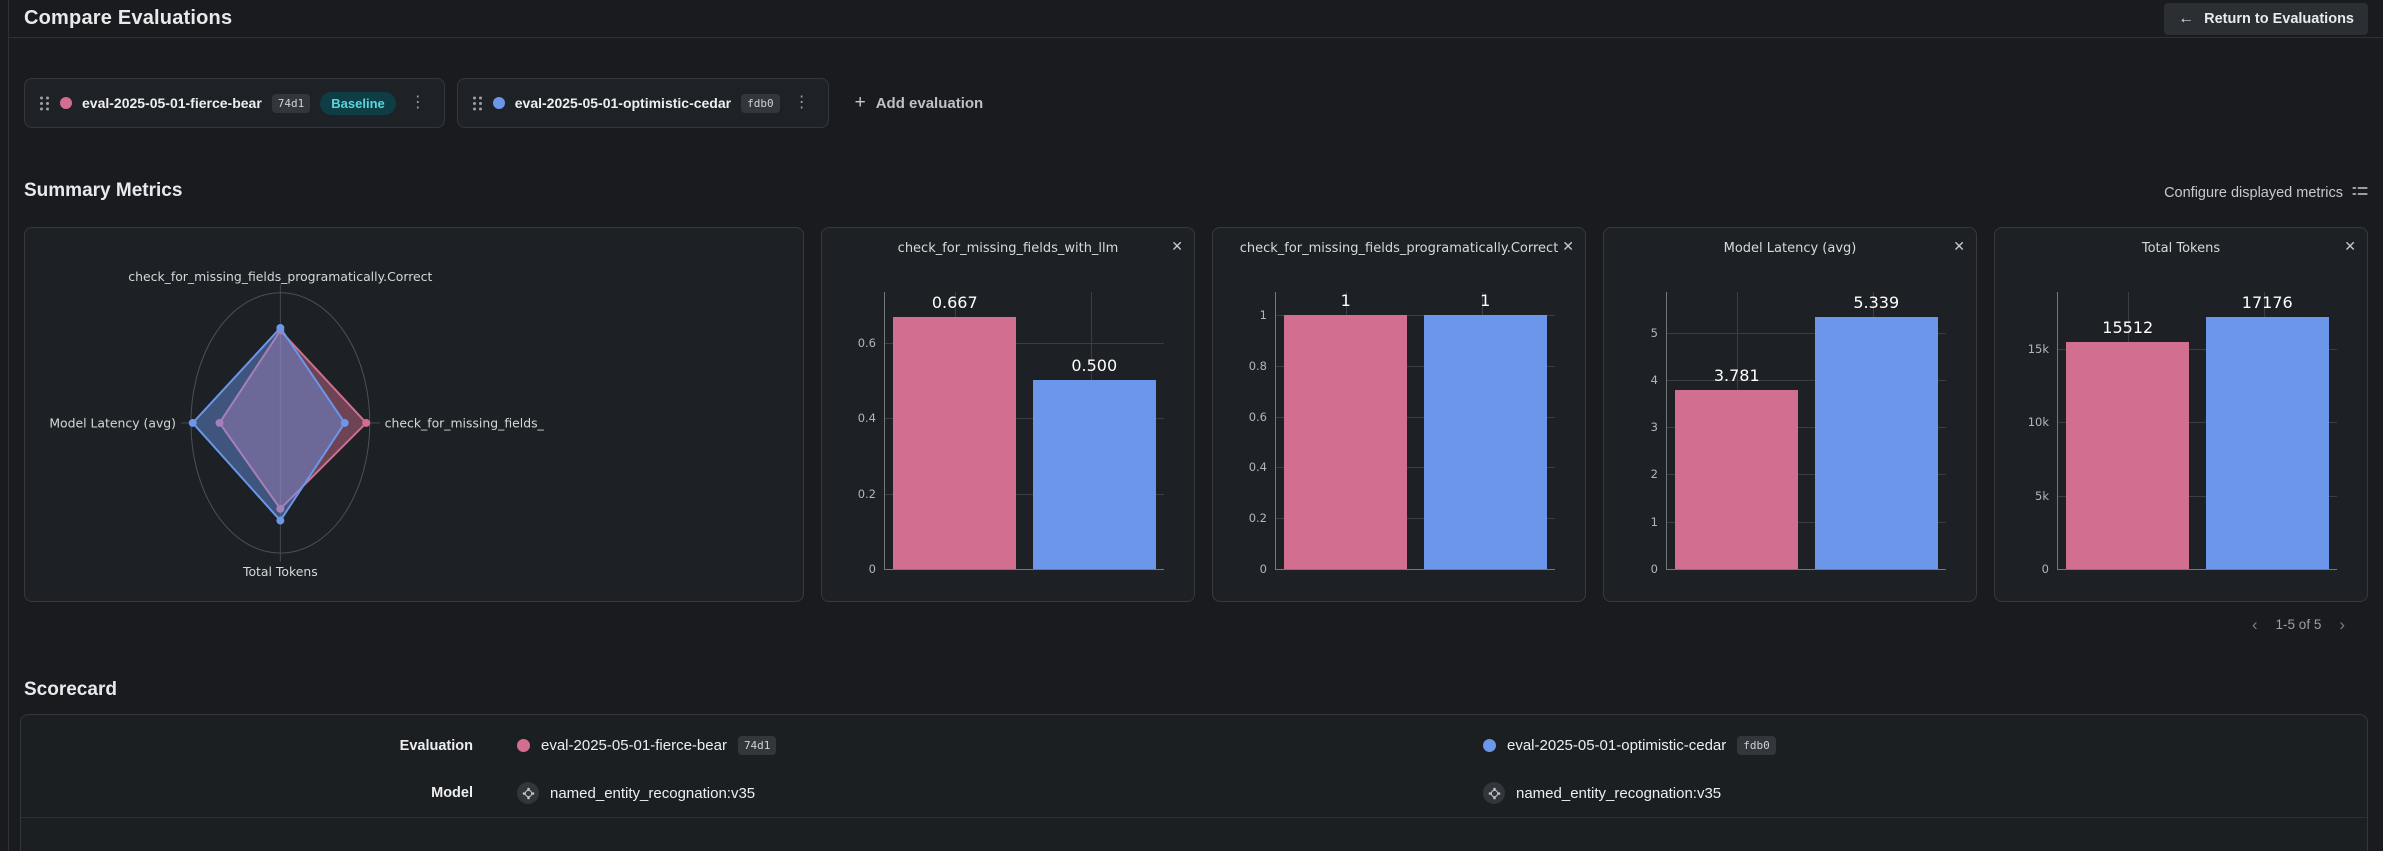  I want to click on bar-plot: 0 1 2 3 4 5 3.781 5.339, so click(1798, 434).